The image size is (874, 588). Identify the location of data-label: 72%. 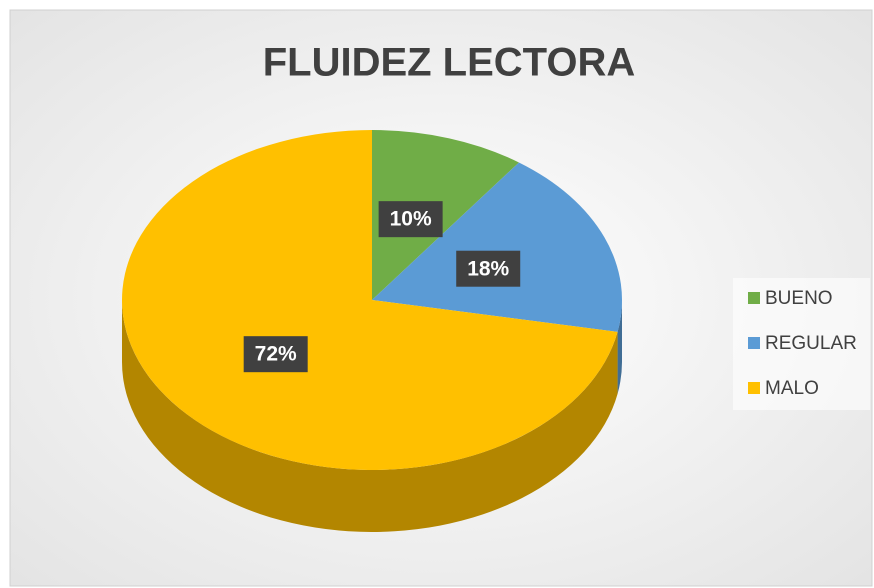
(276, 354).